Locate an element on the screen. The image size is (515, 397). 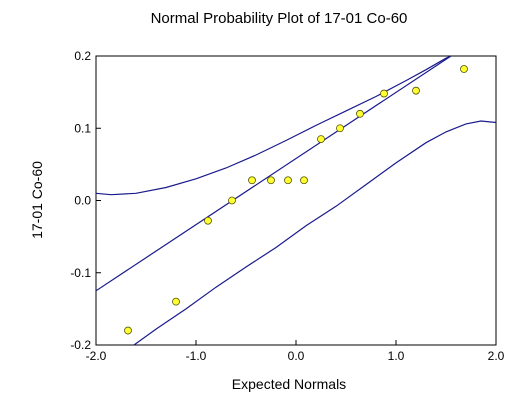
x-tick-label: 1.0 is located at coordinates (396, 356).